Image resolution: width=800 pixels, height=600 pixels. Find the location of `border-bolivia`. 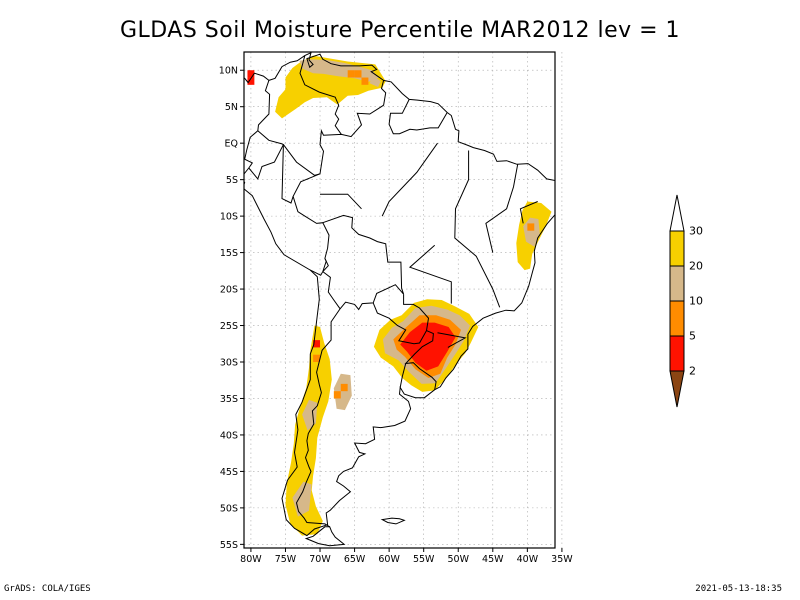

border-bolivia is located at coordinates (363, 262).